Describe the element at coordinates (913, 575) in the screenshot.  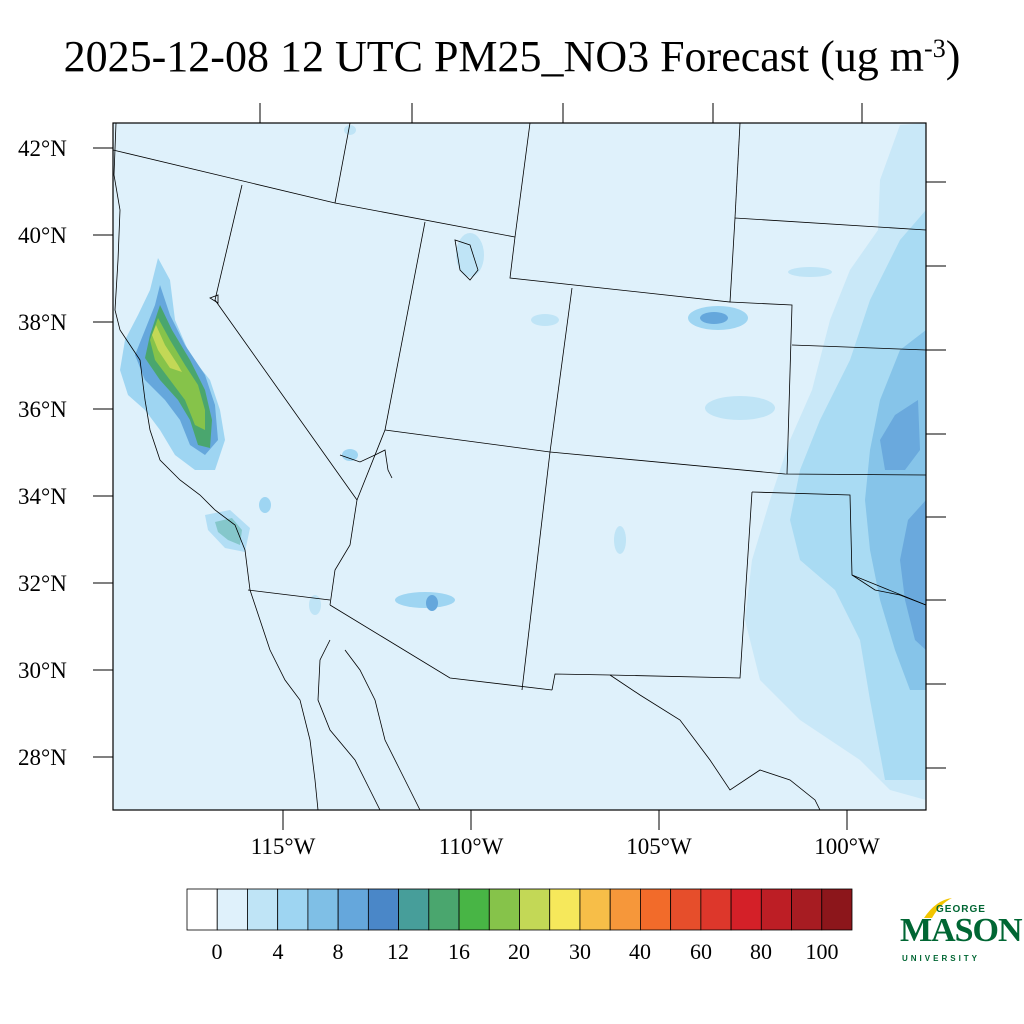
I see `east-band-core2` at that location.